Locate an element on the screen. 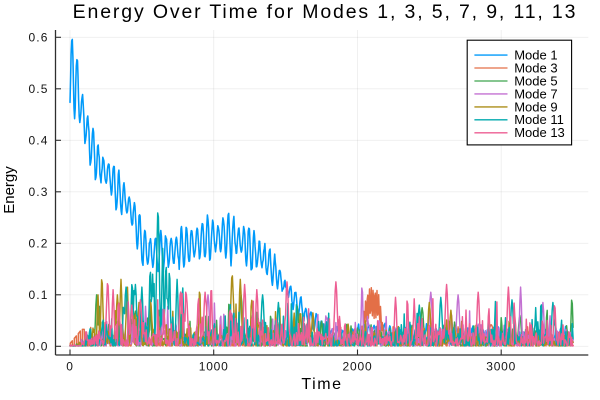 Image resolution: width=600 pixels, height=400 pixels. svg-text: 0.3 is located at coordinates (39, 192).